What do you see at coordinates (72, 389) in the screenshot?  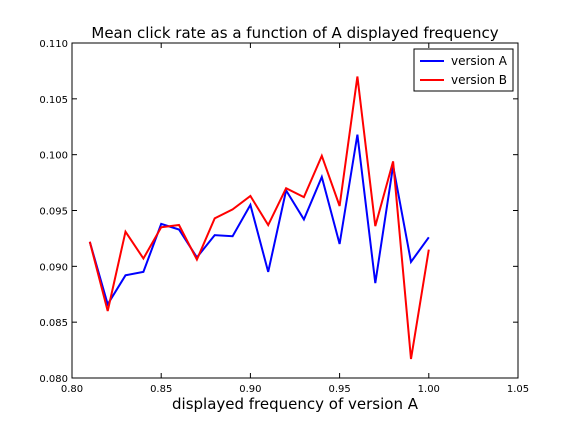 I see `x-tick-label: 0.80` at bounding box center [72, 389].